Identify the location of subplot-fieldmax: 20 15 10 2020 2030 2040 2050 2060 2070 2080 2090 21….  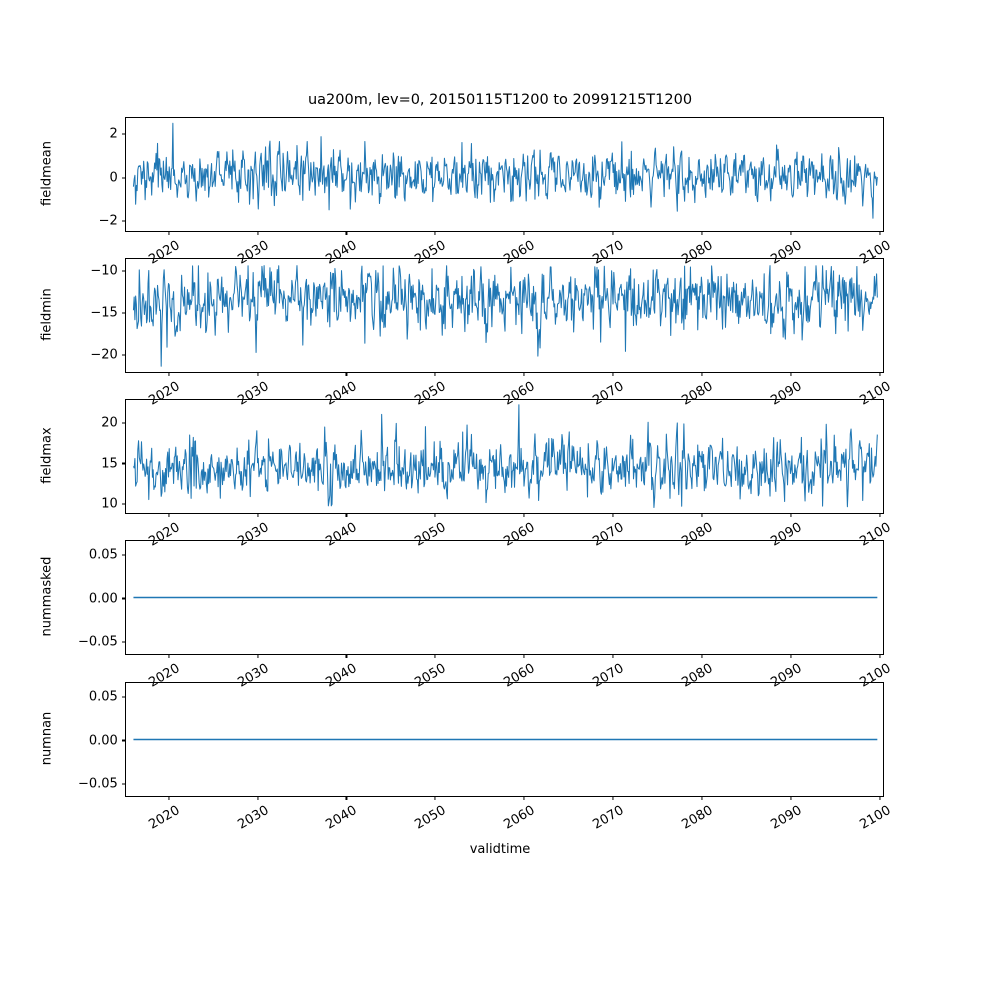
(497, 474).